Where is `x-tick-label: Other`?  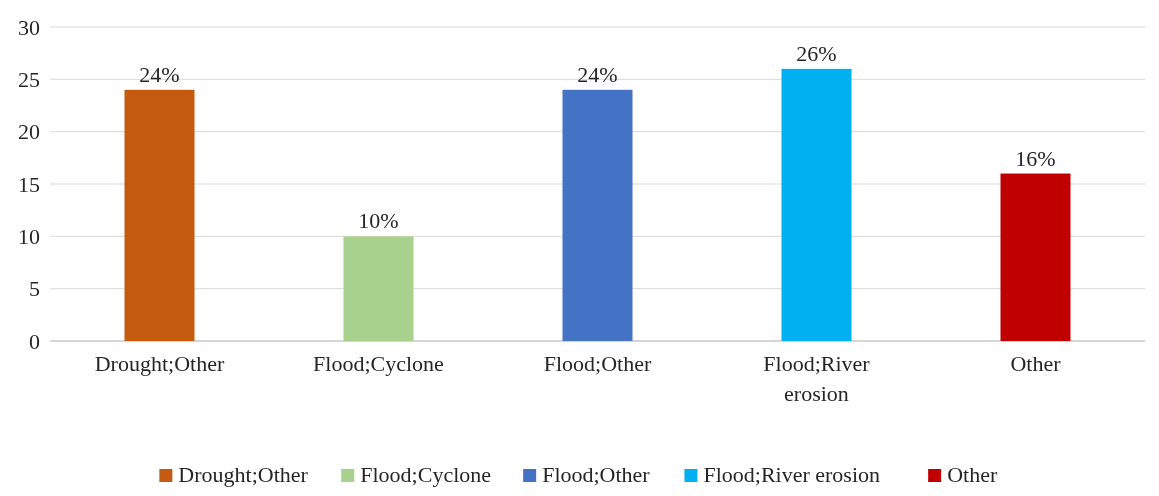
x-tick-label: Other is located at coordinates (1036, 363).